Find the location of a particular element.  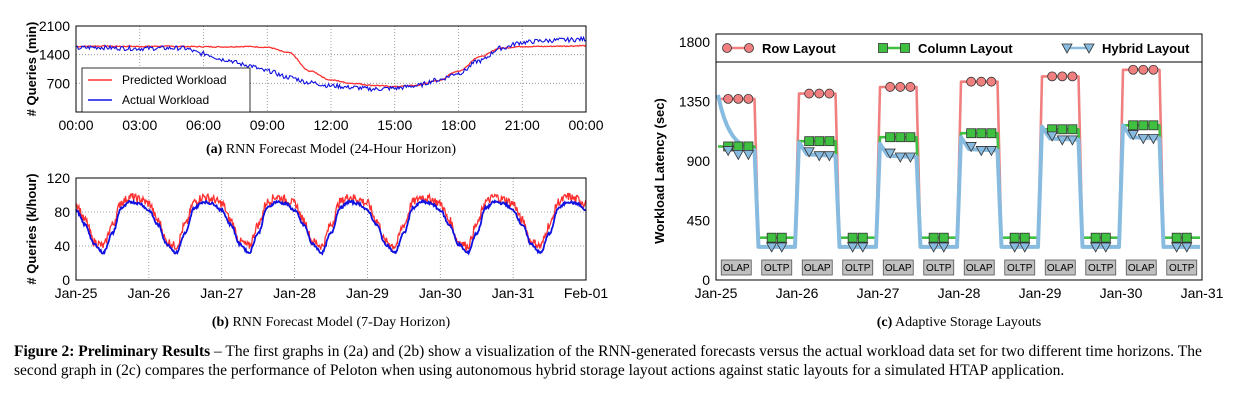

y-tick-label: 450 is located at coordinates (699, 221).